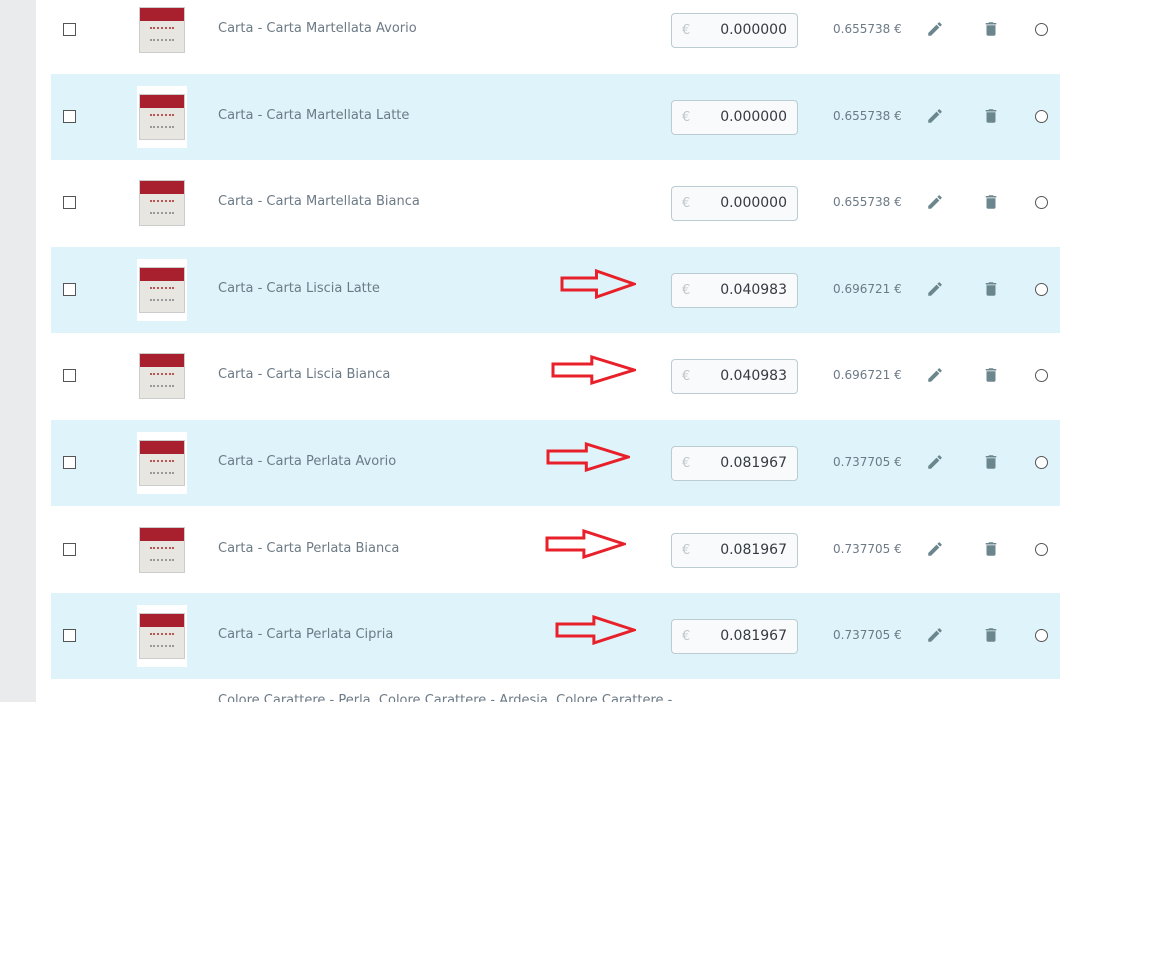 This screenshot has width=1165, height=972. Describe the element at coordinates (304, 375) in the screenshot. I see `combination-name: Carta - Carta Liscia Bianca` at that location.